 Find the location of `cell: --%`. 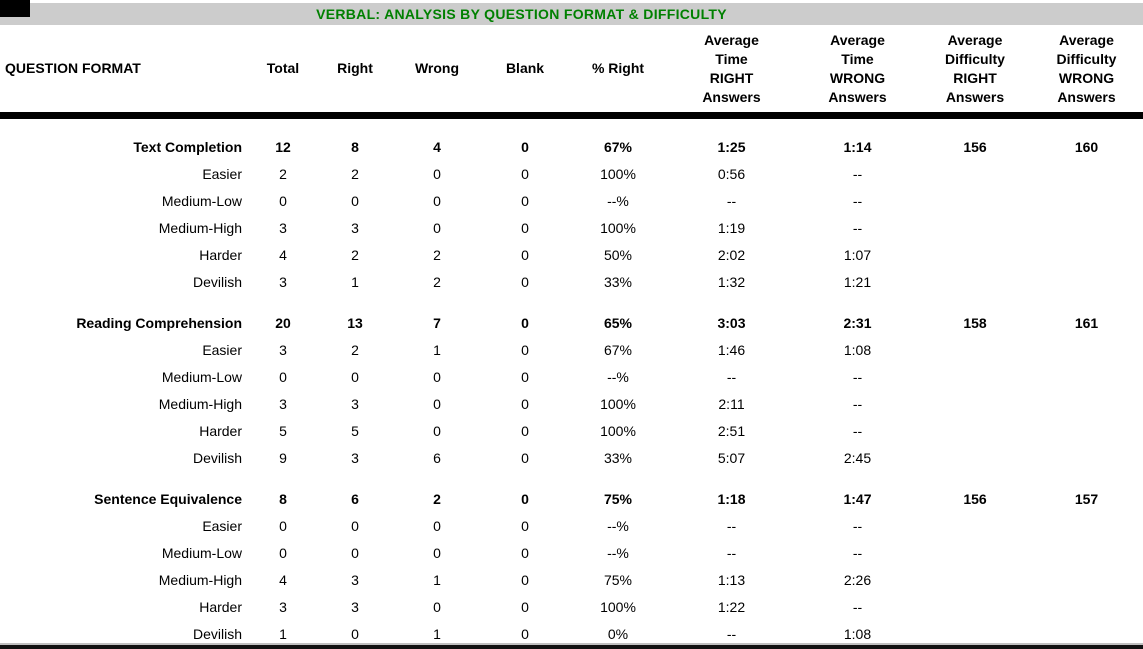

cell: --% is located at coordinates (618, 376).